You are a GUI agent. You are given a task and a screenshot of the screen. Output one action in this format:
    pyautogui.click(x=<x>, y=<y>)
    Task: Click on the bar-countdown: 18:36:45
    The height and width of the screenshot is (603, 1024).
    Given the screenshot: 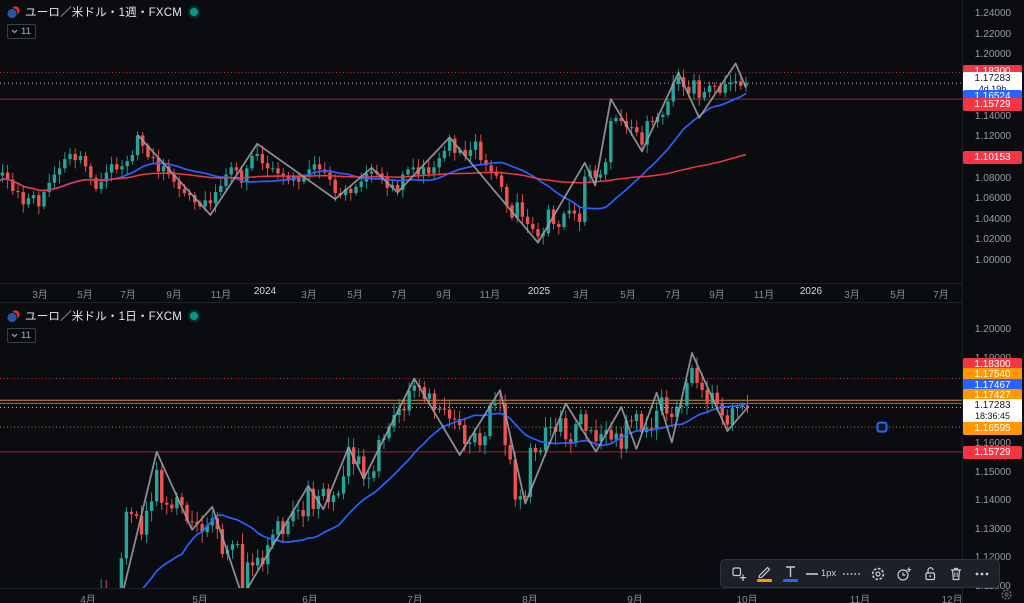 What is the action you would take?
    pyautogui.click(x=992, y=416)
    